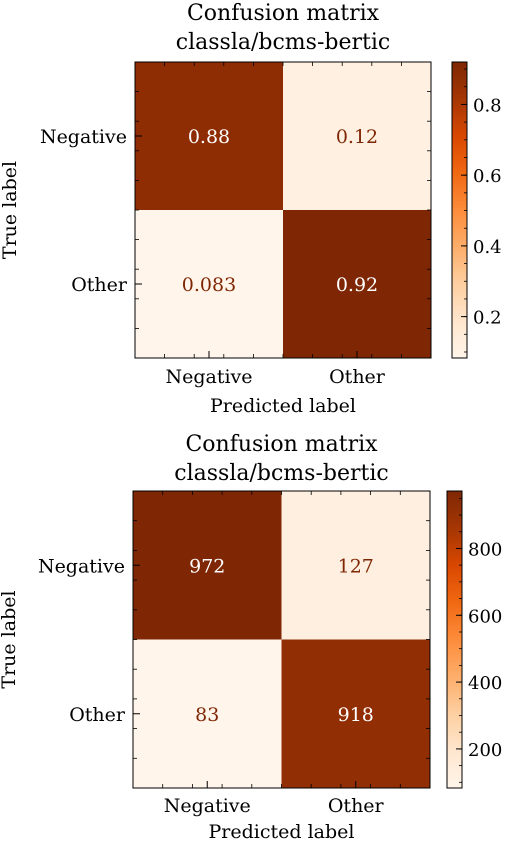 Image resolution: width=508 pixels, height=847 pixels. I want to click on cell-value-label: 127, so click(356, 566).